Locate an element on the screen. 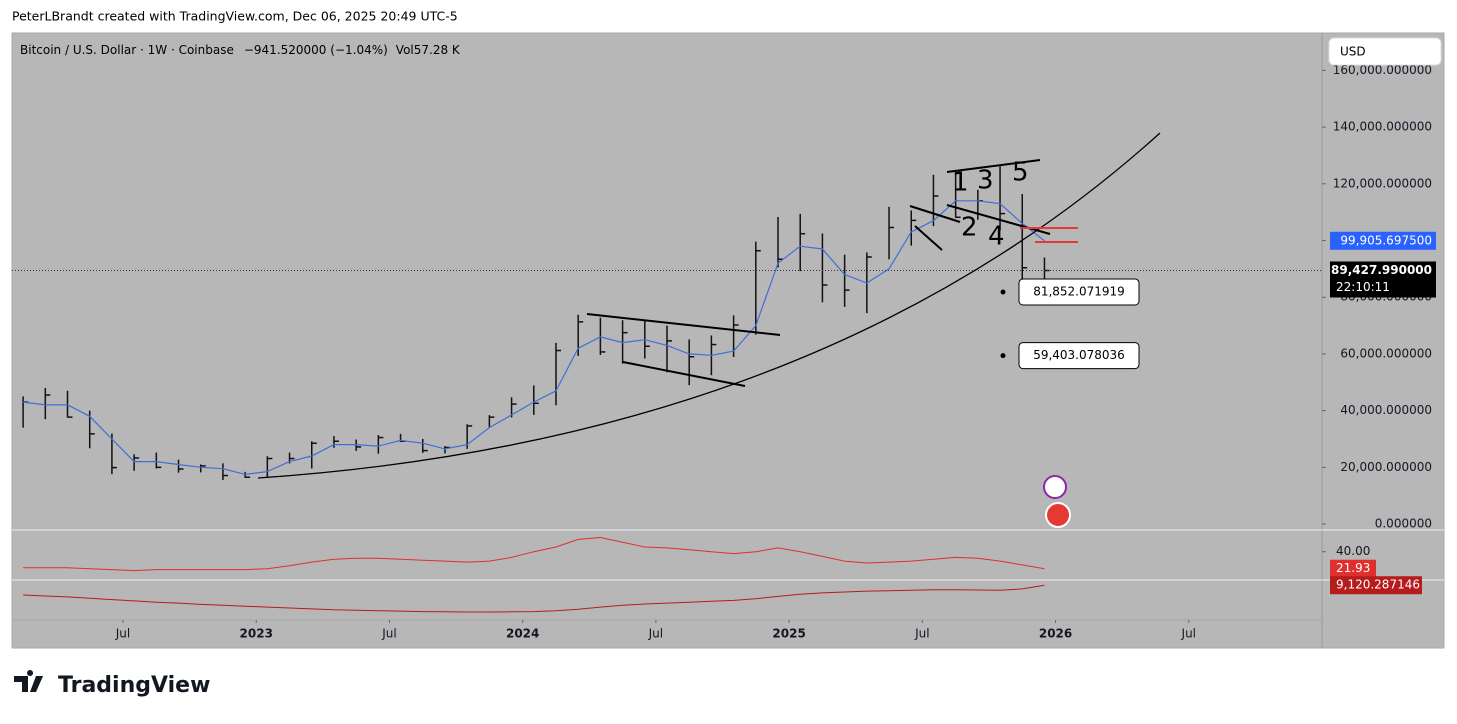 The height and width of the screenshot is (724, 1457). indicator-label: 21.93 is located at coordinates (1353, 568).